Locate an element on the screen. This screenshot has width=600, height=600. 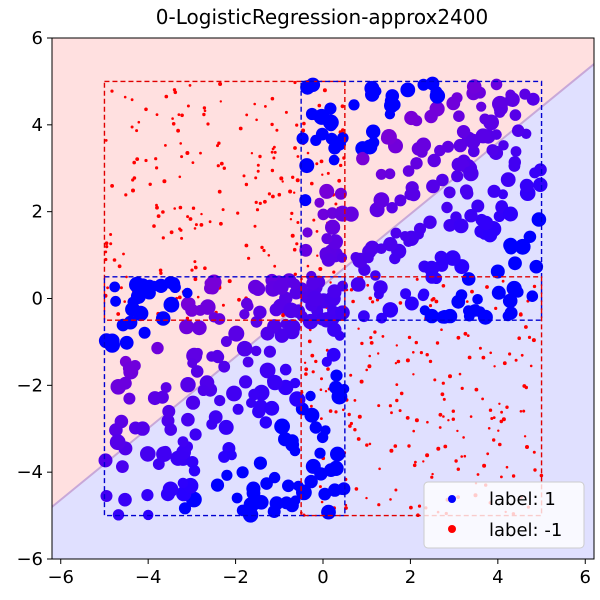
y-tick-label: 2 is located at coordinates (37, 212).